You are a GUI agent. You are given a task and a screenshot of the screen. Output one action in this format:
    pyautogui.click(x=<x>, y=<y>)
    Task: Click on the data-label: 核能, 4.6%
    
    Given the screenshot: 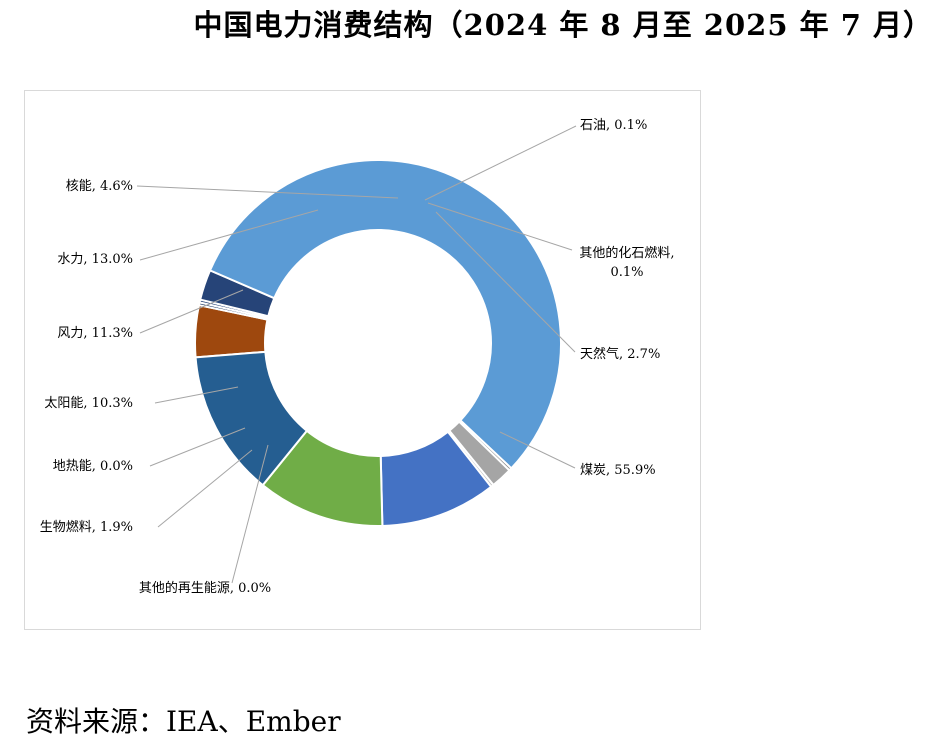 What is the action you would take?
    pyautogui.click(x=99, y=186)
    